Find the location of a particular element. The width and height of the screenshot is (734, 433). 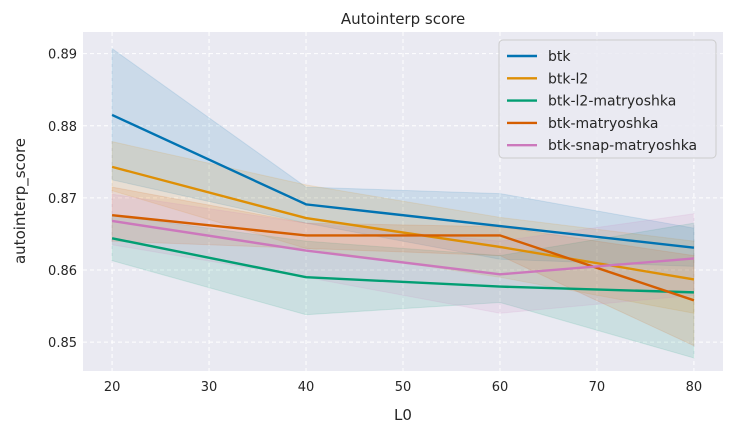

legend-label: btk-l2 is located at coordinates (568, 79).